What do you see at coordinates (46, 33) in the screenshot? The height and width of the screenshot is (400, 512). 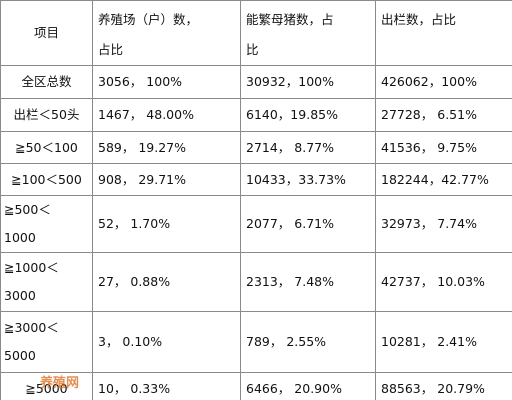 I see `header-cell: 项目` at bounding box center [46, 33].